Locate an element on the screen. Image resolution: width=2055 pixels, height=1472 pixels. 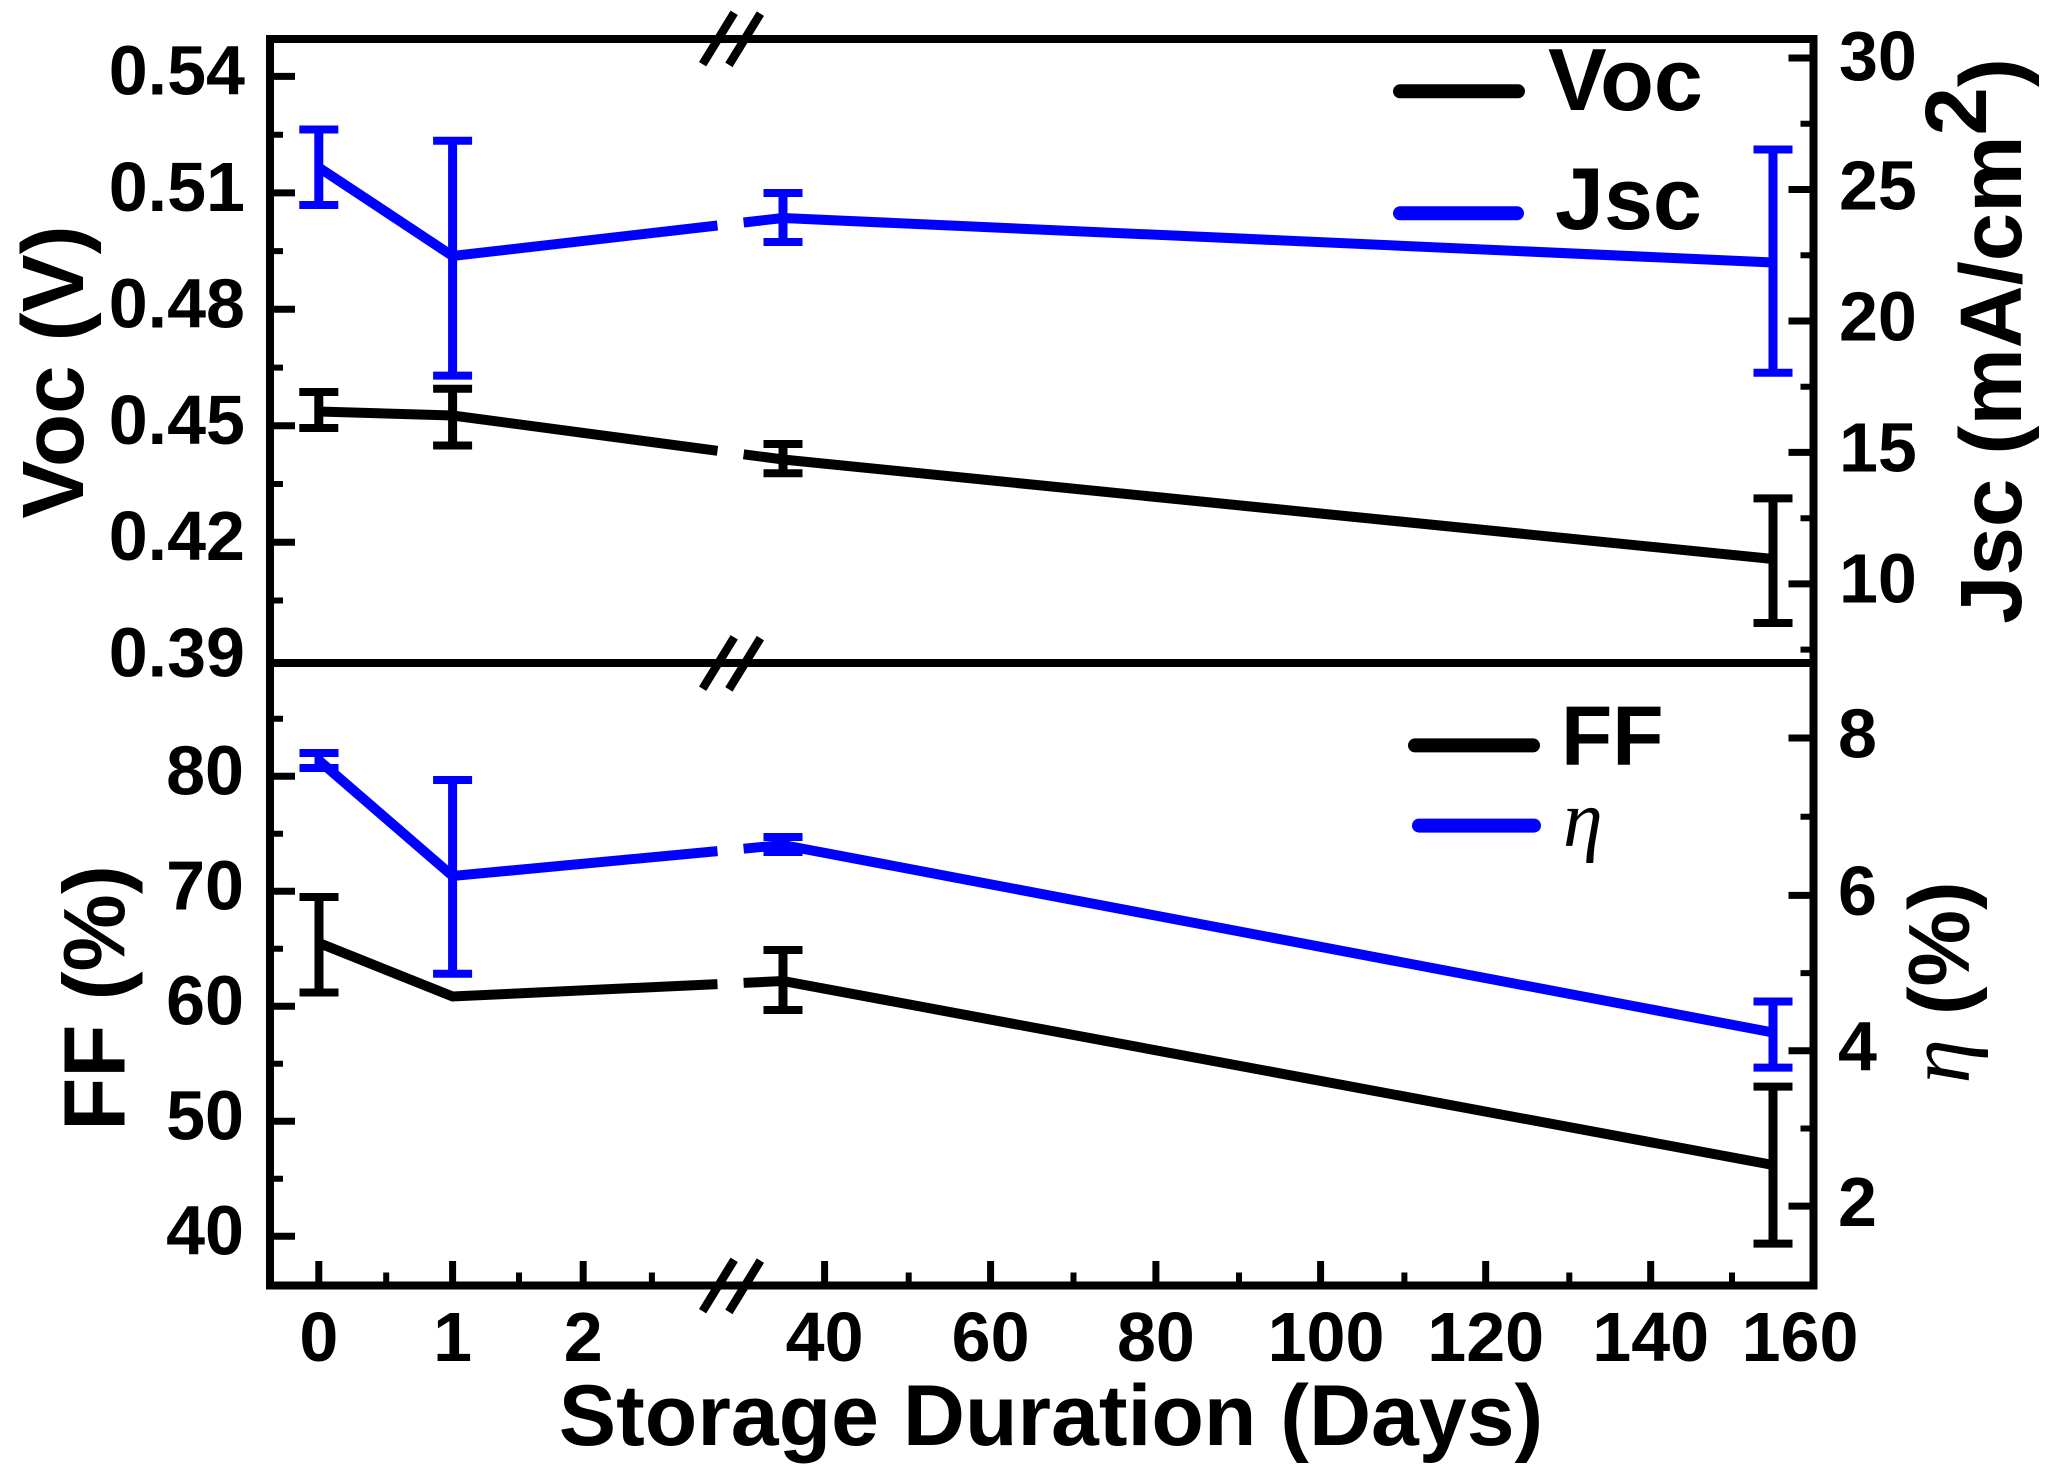
svg-text: 0.45 is located at coordinates (177, 420).